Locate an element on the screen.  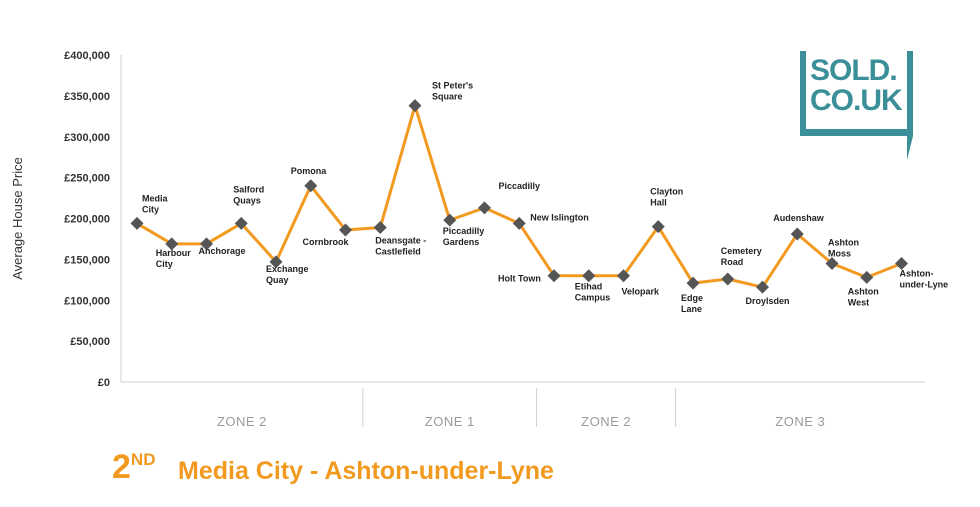
data-point-label-line: Gardens is located at coordinates (461, 242).